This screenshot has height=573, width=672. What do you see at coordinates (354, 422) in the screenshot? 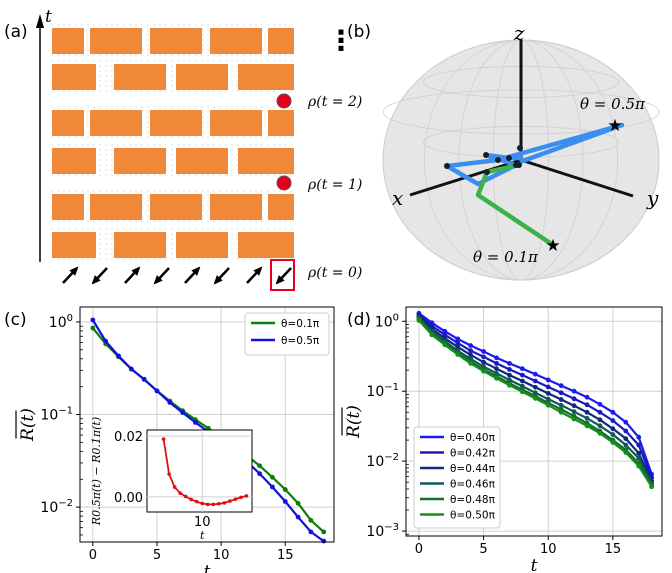
I see `y-axis-label: R(t)` at bounding box center [354, 422].